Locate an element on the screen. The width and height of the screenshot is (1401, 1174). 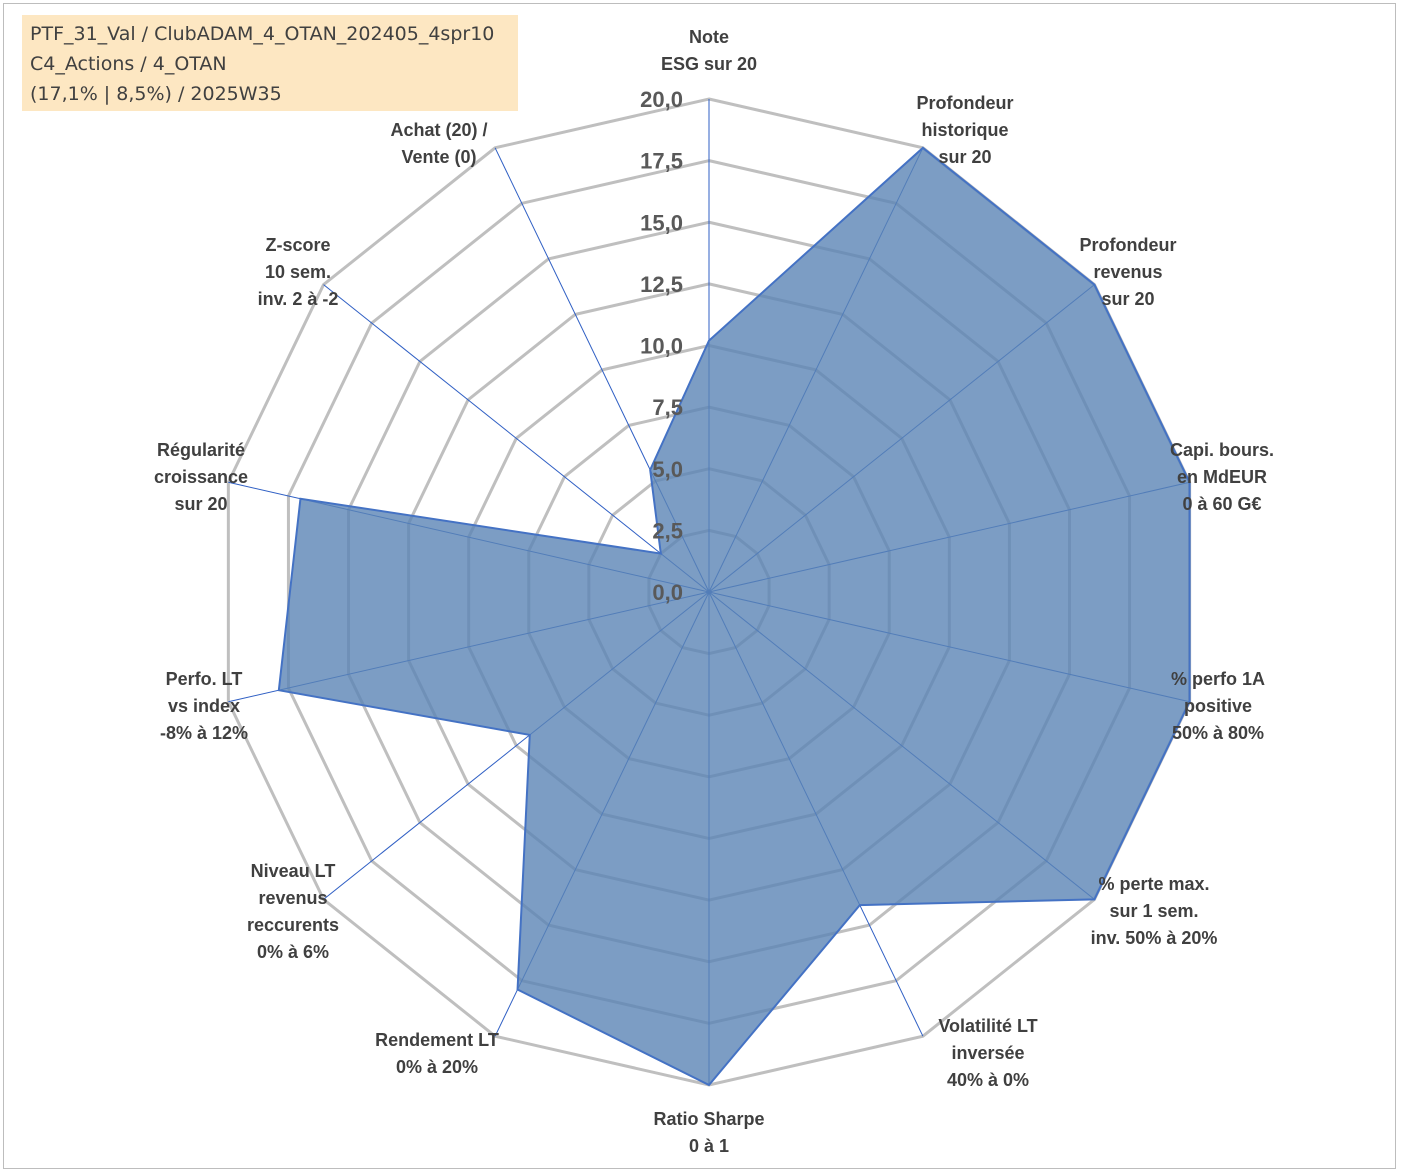
radial-tick-labels: 0,0 2,5 5,0 7,5 10,0 12,5 15,0 17,5 20,0 is located at coordinates (661, 346).